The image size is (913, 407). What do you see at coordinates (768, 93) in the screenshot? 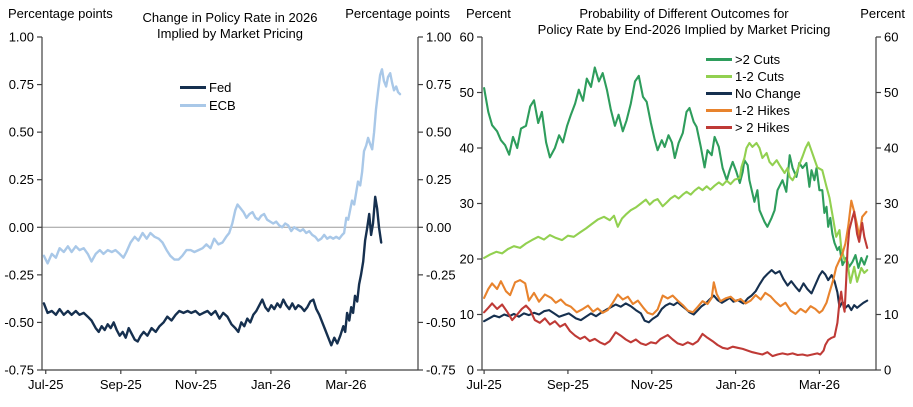
I see `legend-label: No Change` at bounding box center [768, 93].